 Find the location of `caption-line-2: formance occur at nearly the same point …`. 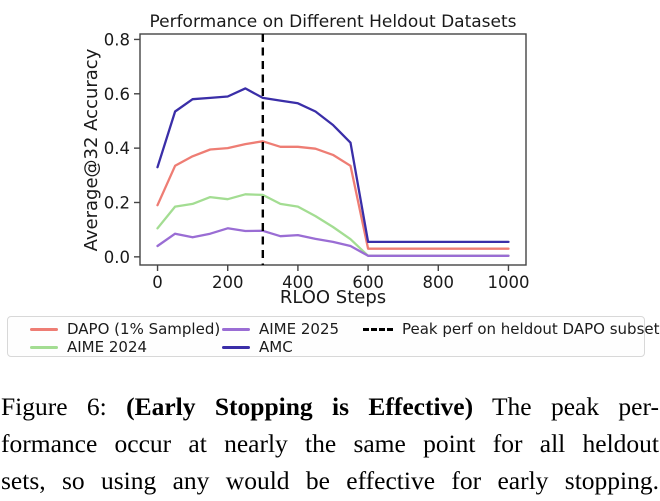

caption-line-2: formance occur at nearly the same point … is located at coordinates (330, 443).